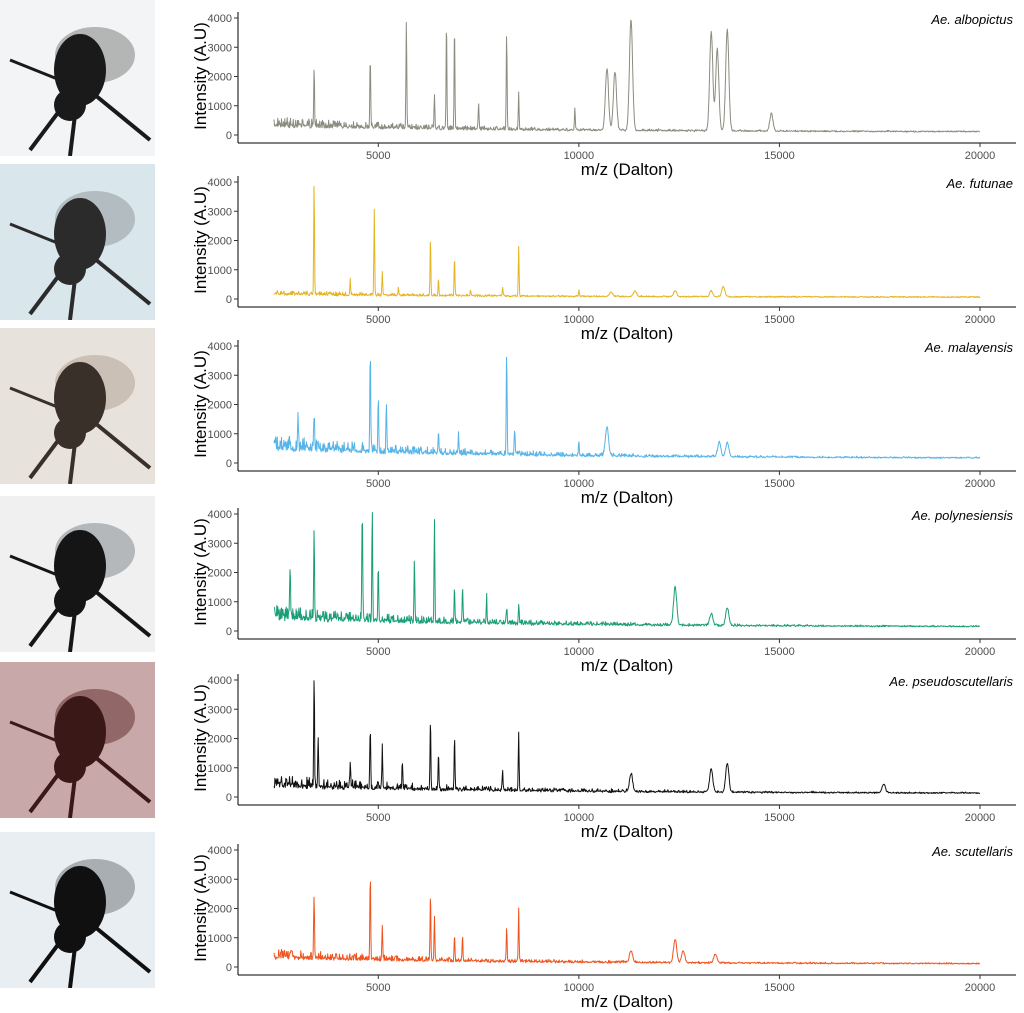 This screenshot has height=1013, width=1024. What do you see at coordinates (950, 681) in the screenshot?
I see `species-label: Ae. pseudoscutellaris` at bounding box center [950, 681].